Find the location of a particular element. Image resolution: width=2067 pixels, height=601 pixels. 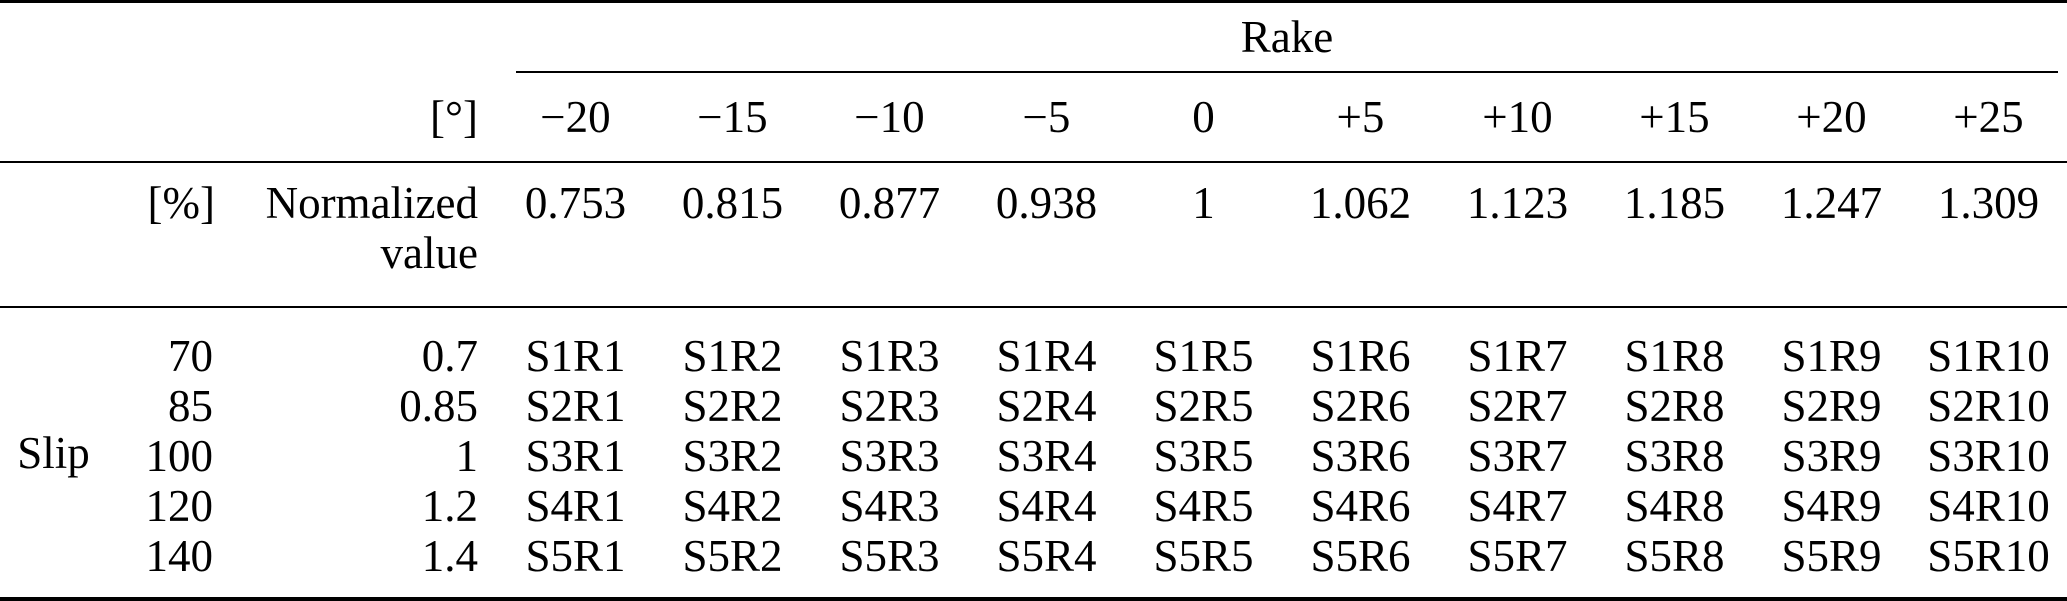

scenario-cell: S1R8 is located at coordinates (1674, 356).